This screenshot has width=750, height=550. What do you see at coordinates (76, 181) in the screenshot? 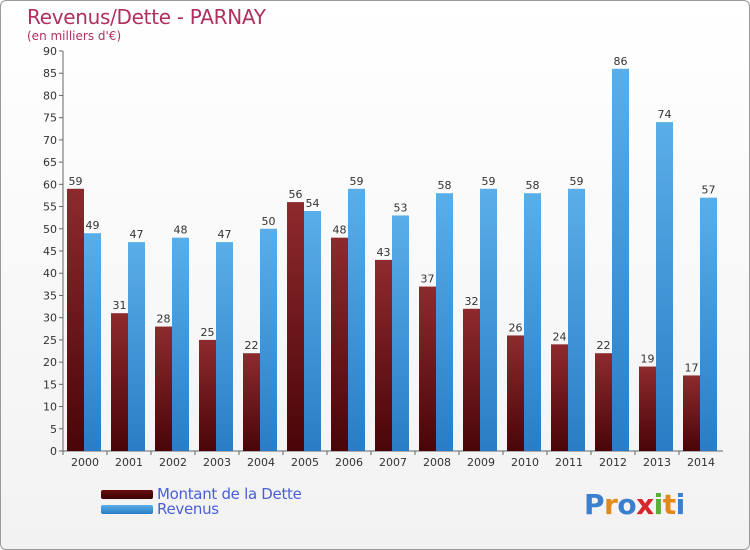
I see `data-label-dette-2000: 59` at bounding box center [76, 181].